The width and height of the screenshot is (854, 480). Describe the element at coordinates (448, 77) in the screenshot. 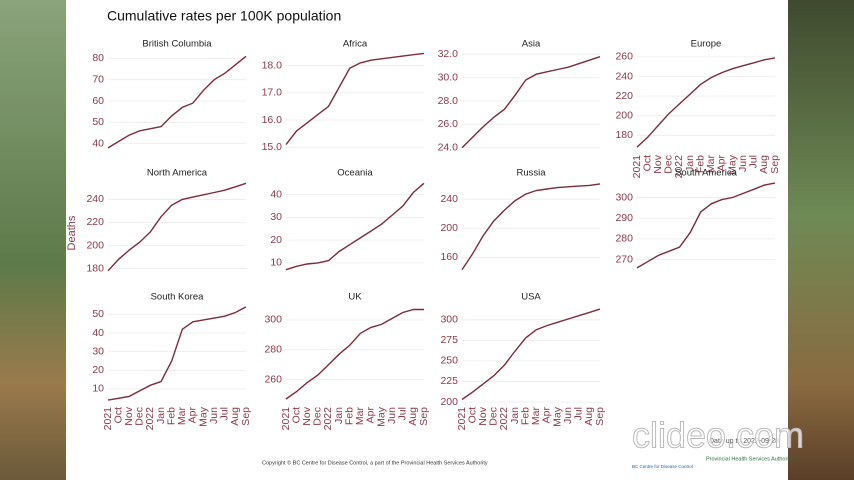

I see `y-tick-label: 30.0` at that location.